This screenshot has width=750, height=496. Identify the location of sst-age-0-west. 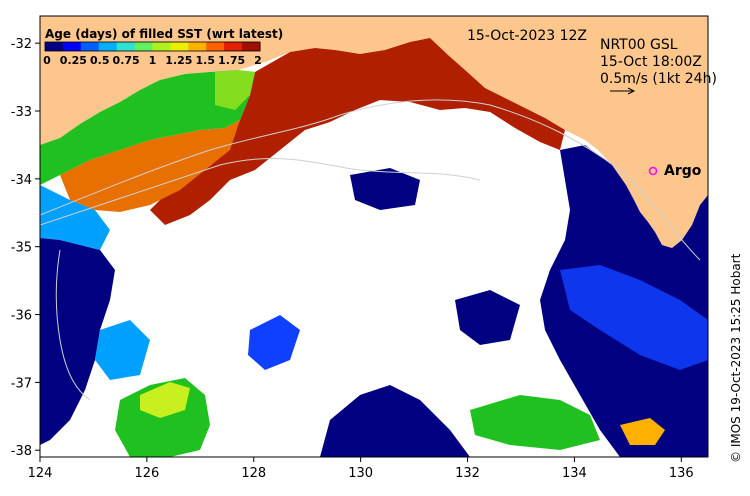
(77, 341).